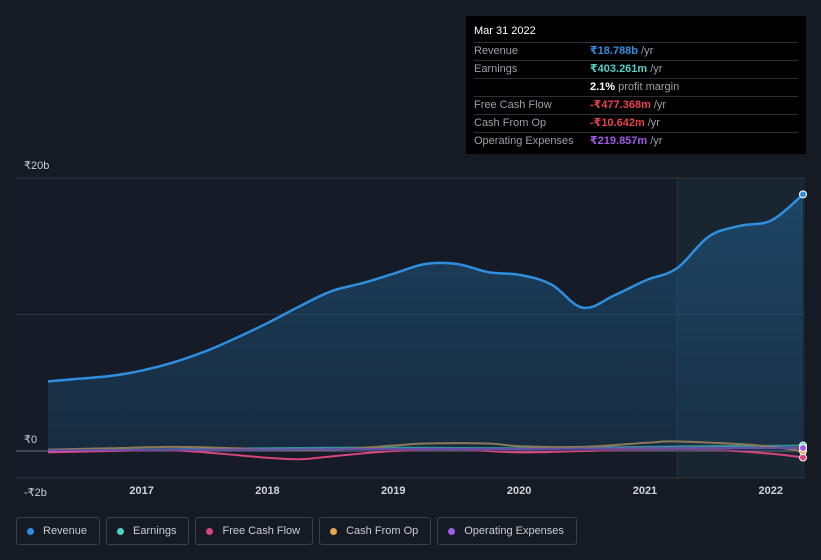 The image size is (821, 560). Describe the element at coordinates (510, 123) in the screenshot. I see `tooltip-row-label: Cash From Op` at that location.